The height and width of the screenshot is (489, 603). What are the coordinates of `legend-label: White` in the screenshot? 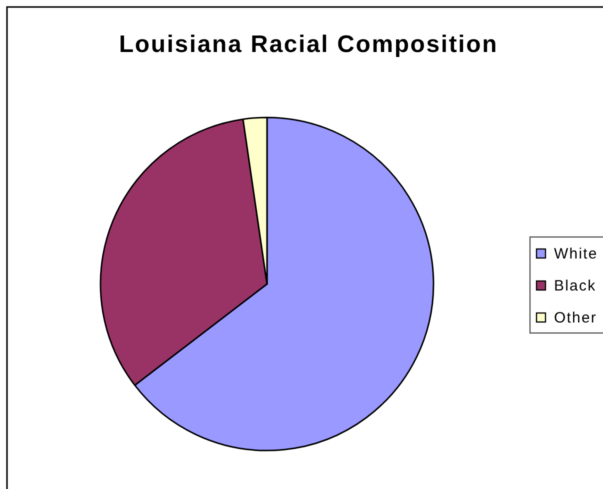 It's located at (576, 254).